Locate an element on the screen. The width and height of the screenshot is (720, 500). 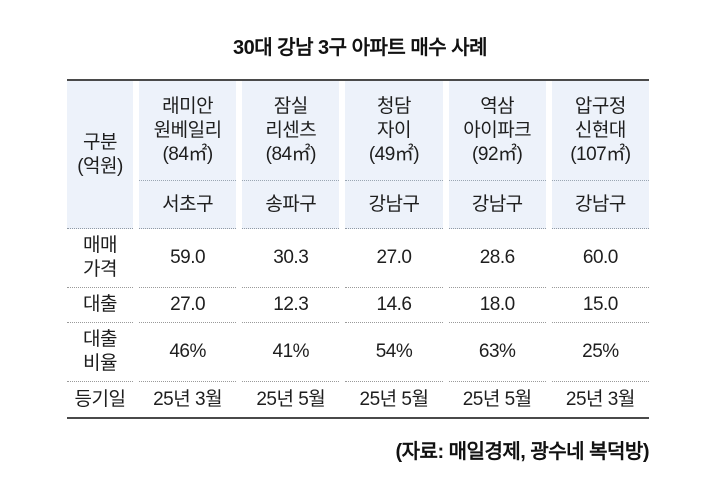
column-header-district: 송파구 is located at coordinates (291, 205).